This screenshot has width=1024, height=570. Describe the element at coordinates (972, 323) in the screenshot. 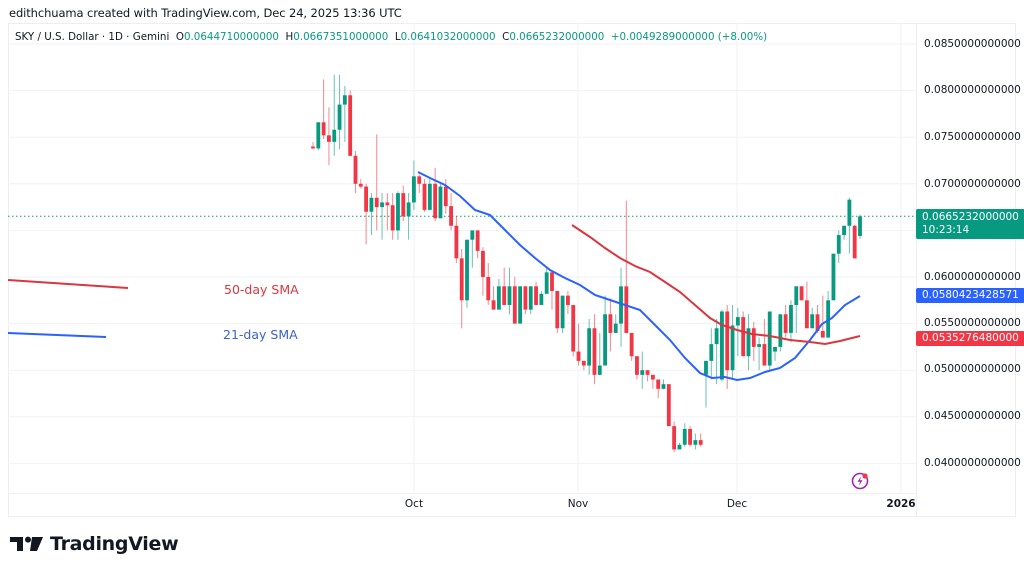

I see `price-tick: 0.0550000000000` at that location.